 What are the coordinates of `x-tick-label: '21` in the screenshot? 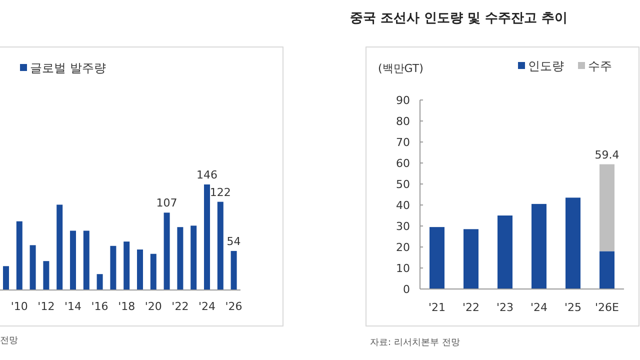 It's located at (437, 307).